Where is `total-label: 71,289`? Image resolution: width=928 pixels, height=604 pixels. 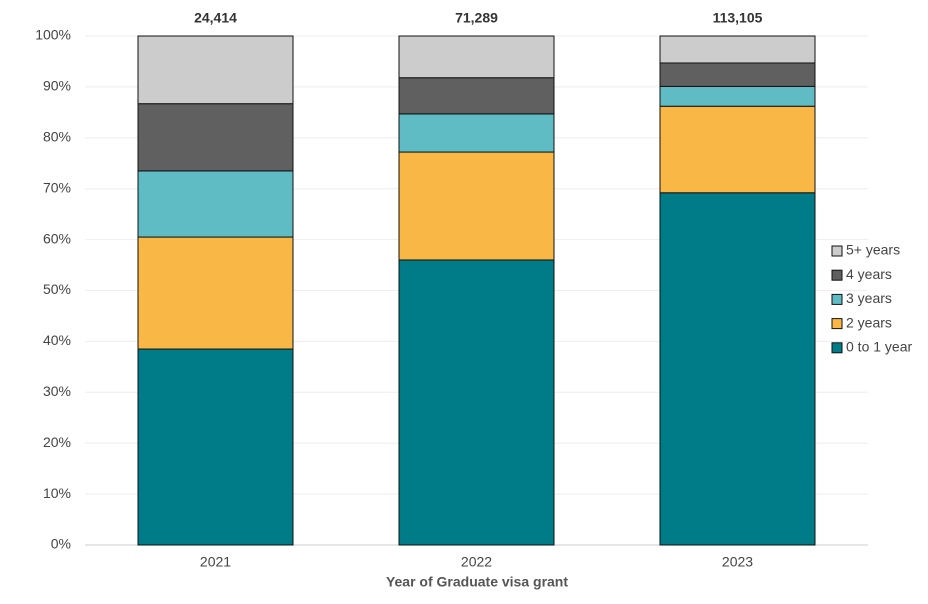
total-label: 71,289 is located at coordinates (476, 18).